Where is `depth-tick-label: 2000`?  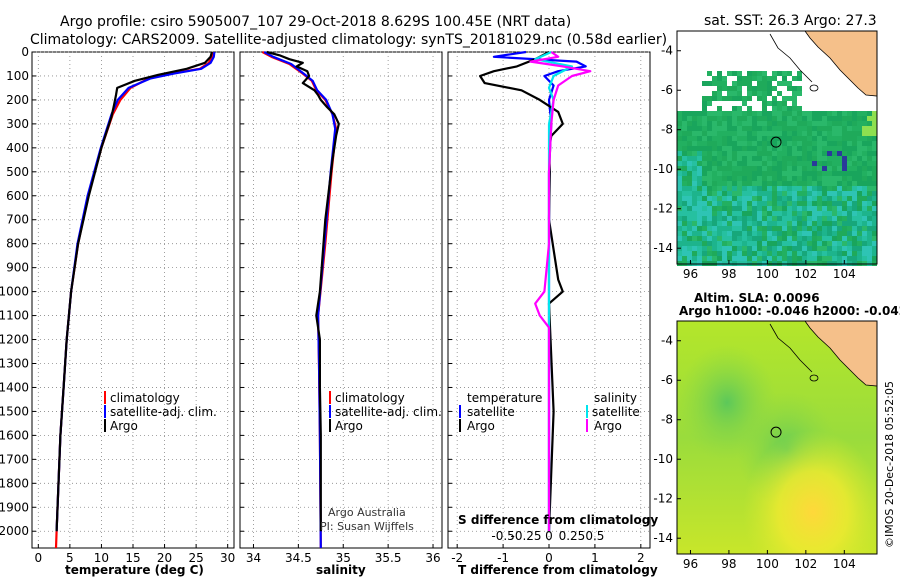 depth-tick-label: 2000 is located at coordinates (14, 531).